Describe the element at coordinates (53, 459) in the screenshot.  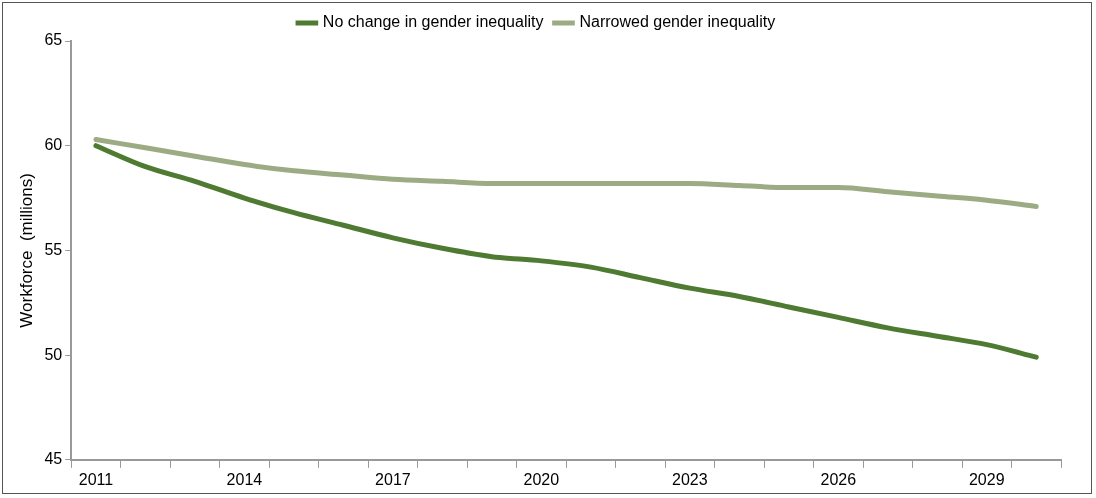
I see `y-tick-label: 45` at that location.